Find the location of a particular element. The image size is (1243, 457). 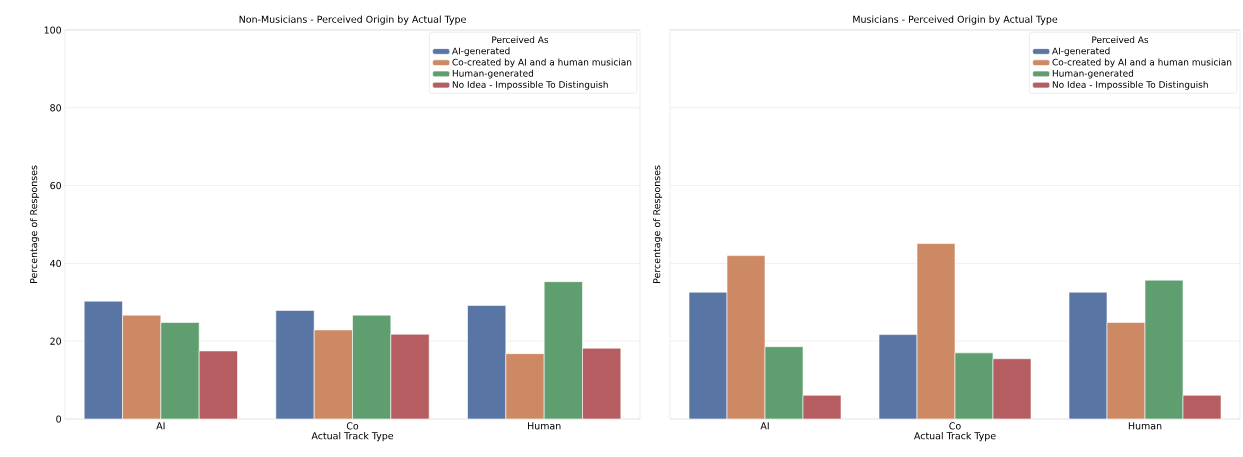

chart-title: Musicians - Perceived Origin by Actual Type is located at coordinates (955, 20).